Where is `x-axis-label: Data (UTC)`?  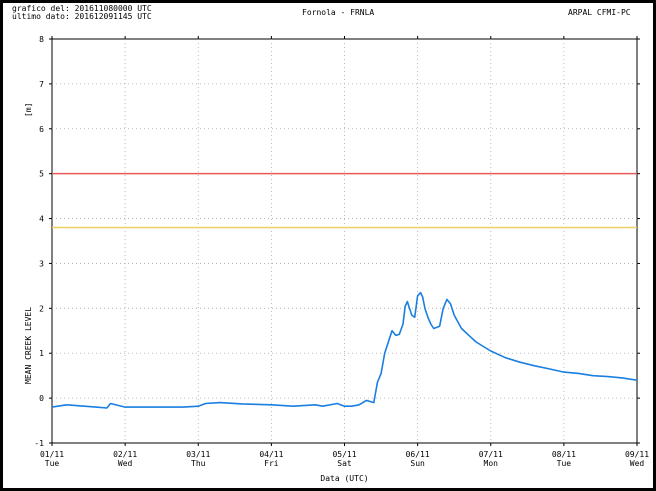 x-axis-label: Data (UTC) is located at coordinates (344, 478).